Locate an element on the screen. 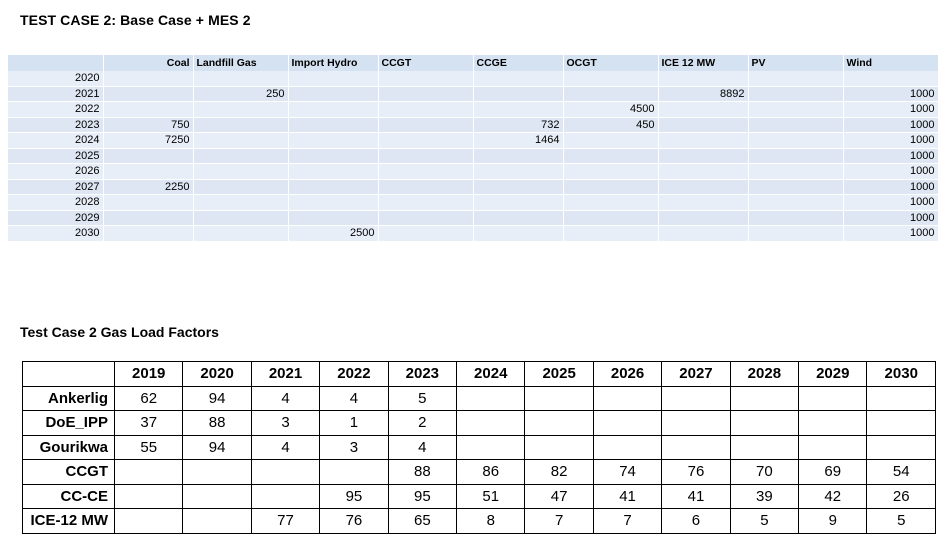  table-row: 2030250010001800 is located at coordinates (473, 233).